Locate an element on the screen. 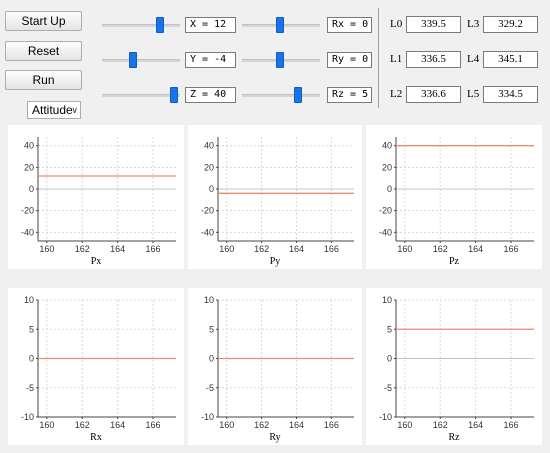 The height and width of the screenshot is (453, 550). rz-slider is located at coordinates (281, 95).